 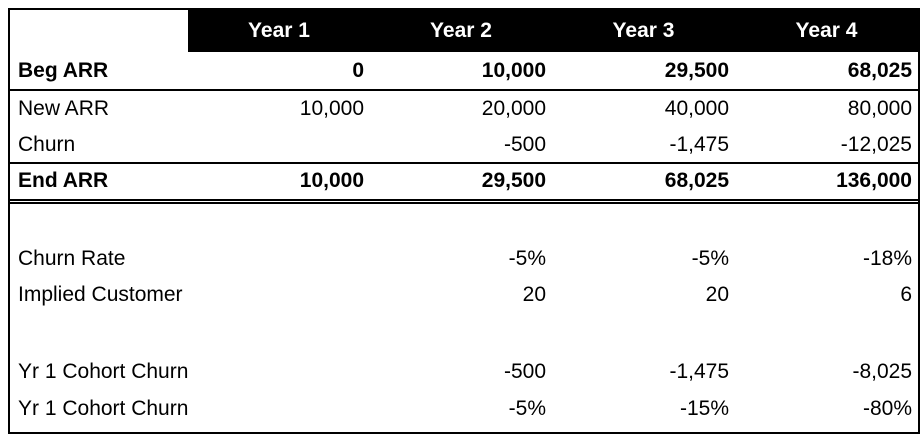 I want to click on row-label: Churn, so click(x=99, y=145).